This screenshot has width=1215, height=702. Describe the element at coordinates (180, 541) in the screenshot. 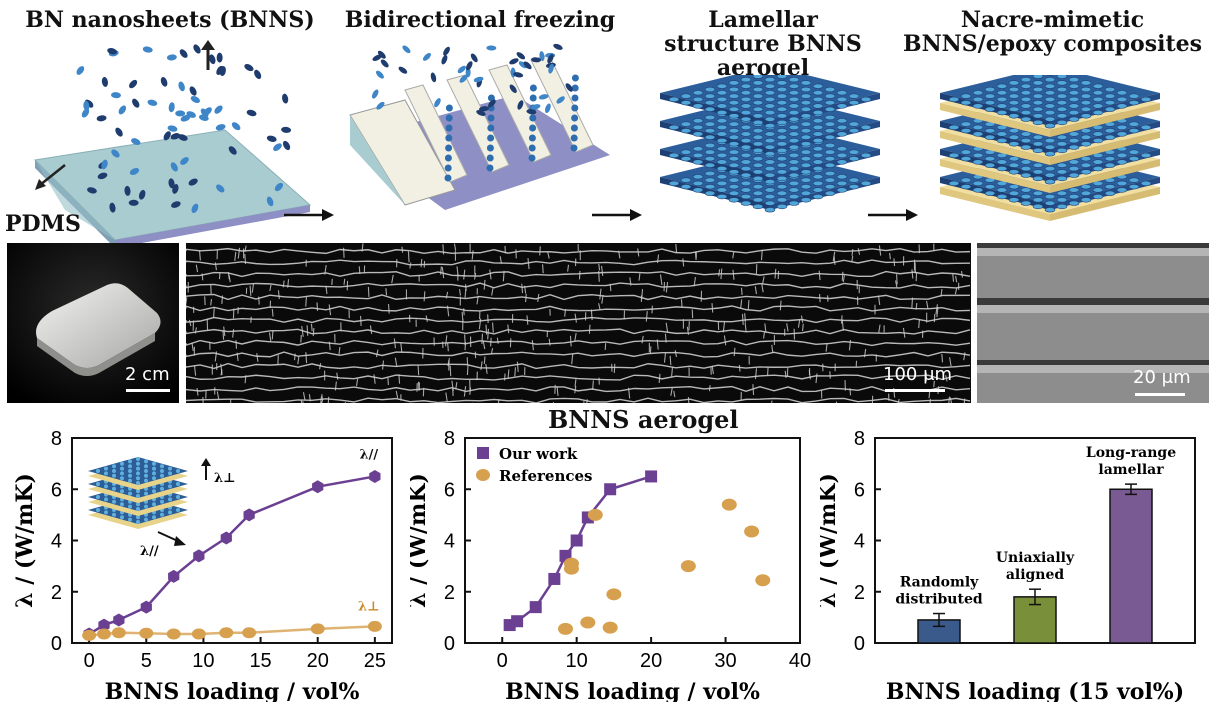

I see `arrow-right` at that location.